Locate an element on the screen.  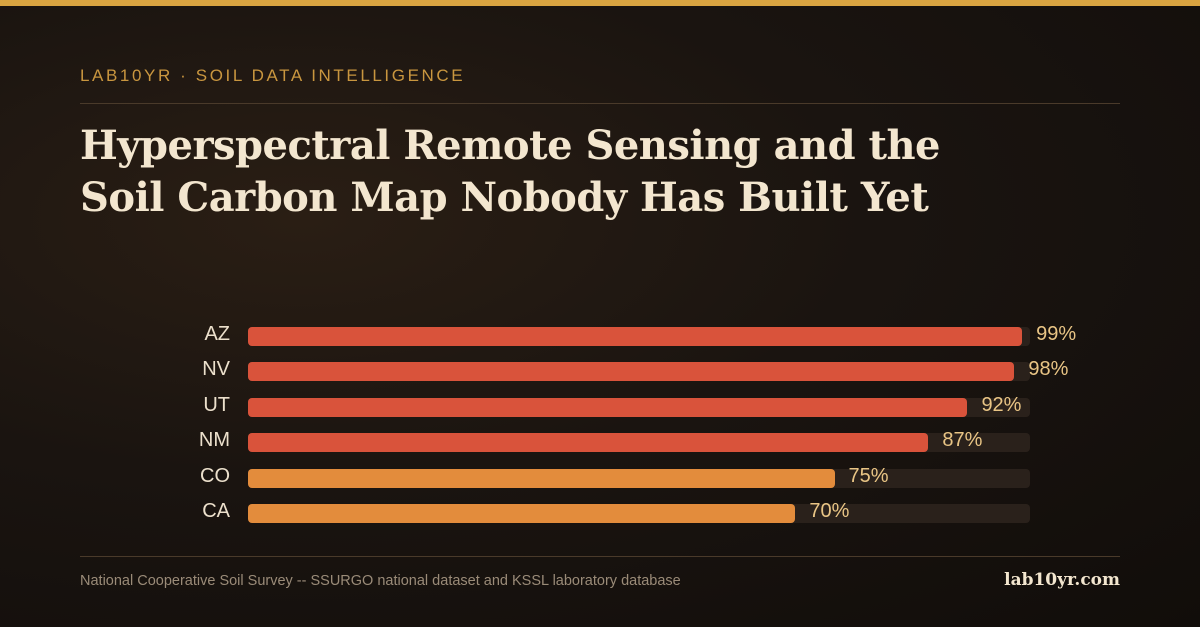
header-divider is located at coordinates (600, 103).